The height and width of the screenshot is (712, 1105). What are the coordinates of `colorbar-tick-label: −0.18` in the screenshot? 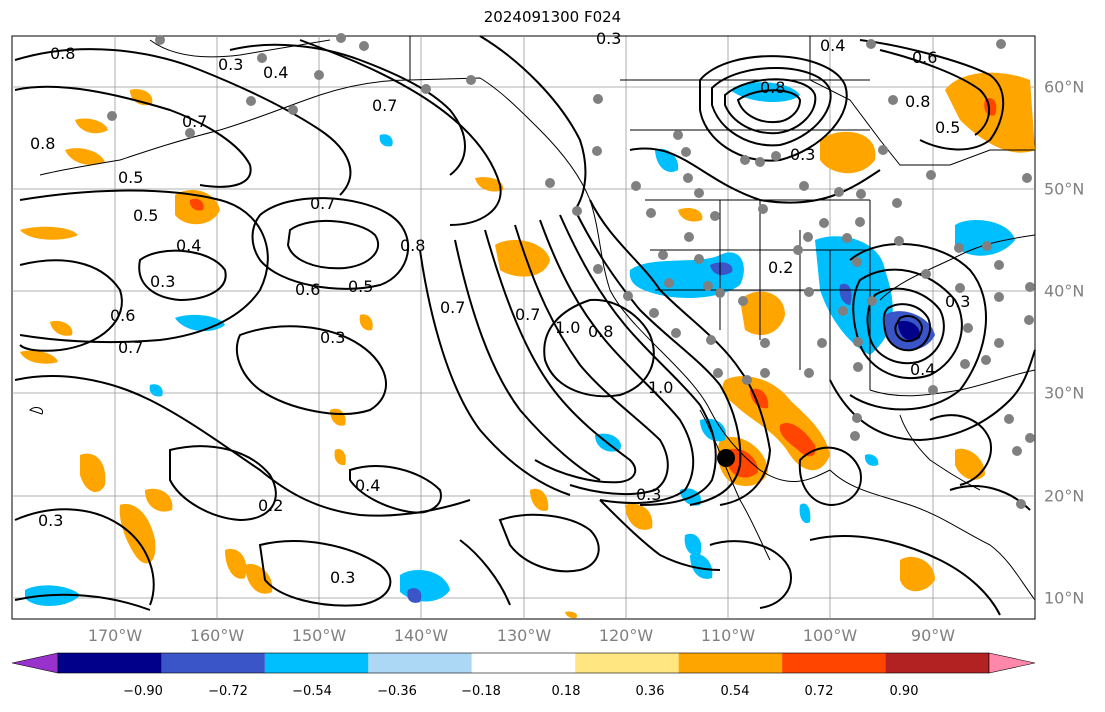 It's located at (481, 691).